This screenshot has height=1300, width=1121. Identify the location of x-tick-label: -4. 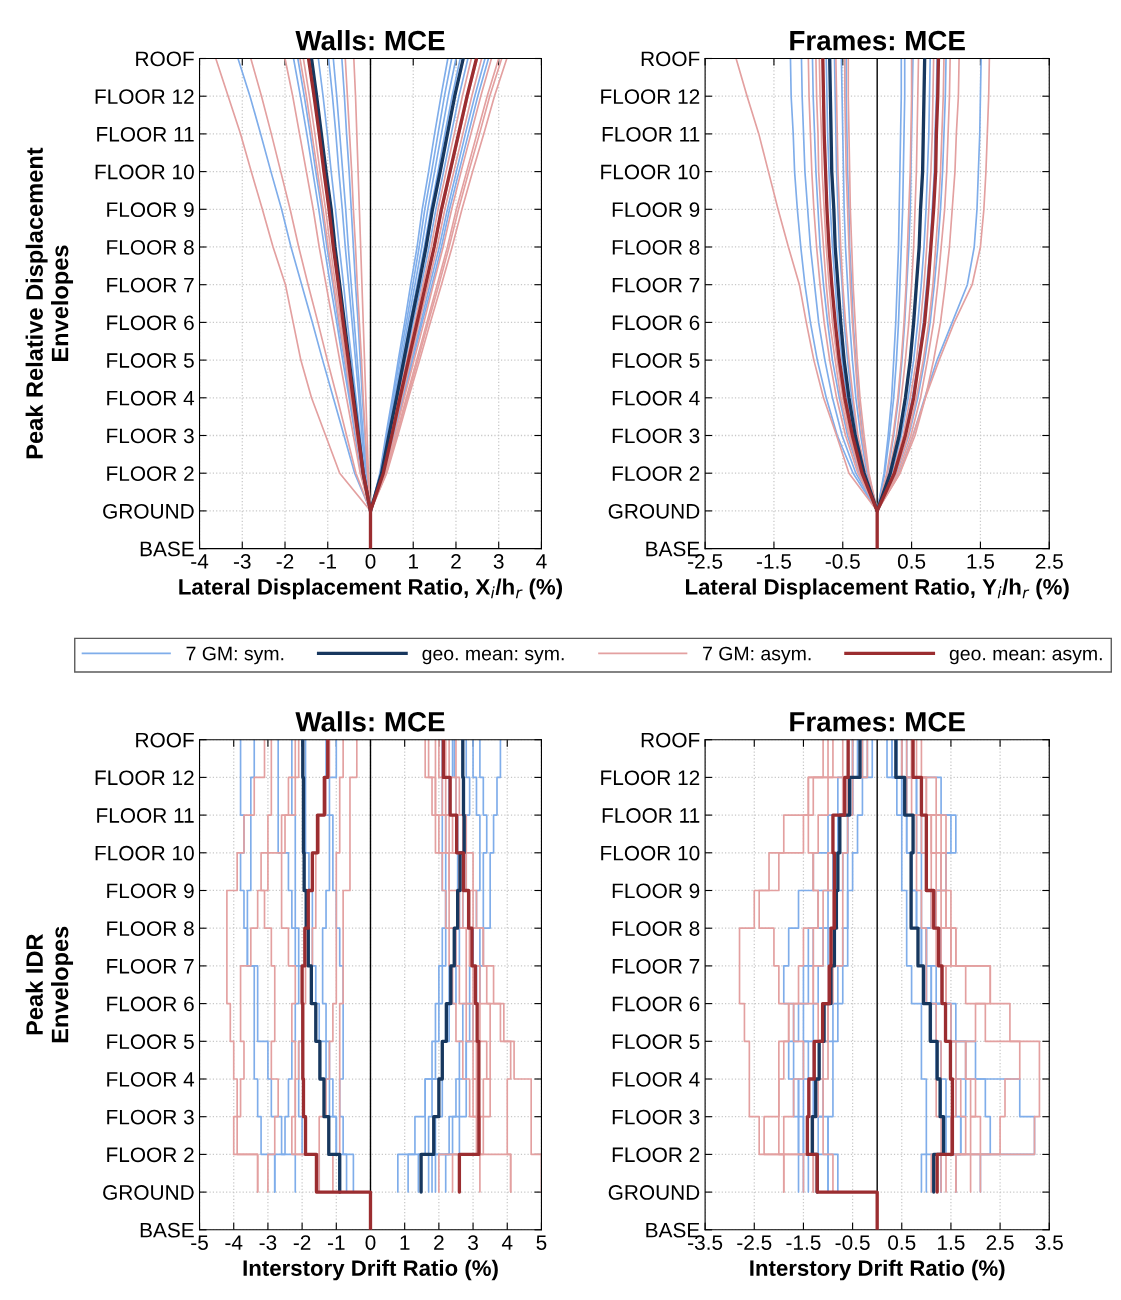
(234, 1242).